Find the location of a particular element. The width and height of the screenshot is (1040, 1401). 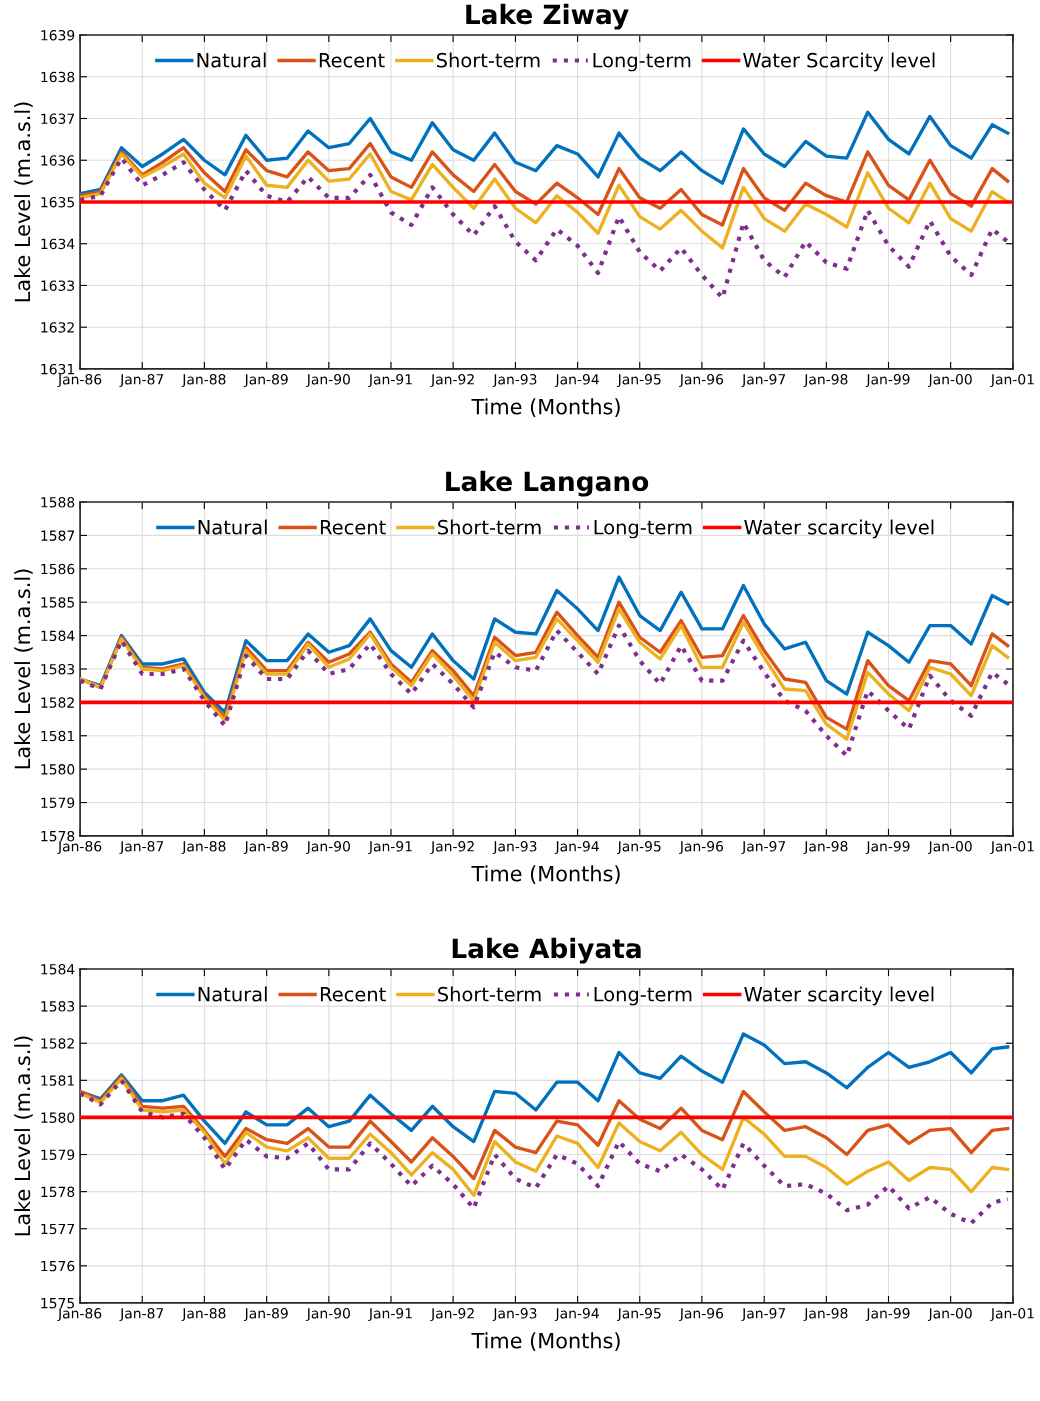

y-tick-label: 1639 is located at coordinates (58, 35).